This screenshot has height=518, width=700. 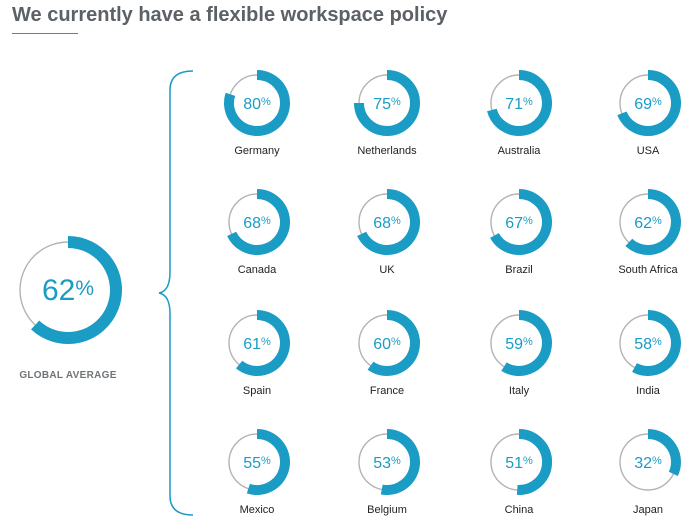 I want to click on donut-mexico-name-label: Mexico, so click(x=257, y=510).